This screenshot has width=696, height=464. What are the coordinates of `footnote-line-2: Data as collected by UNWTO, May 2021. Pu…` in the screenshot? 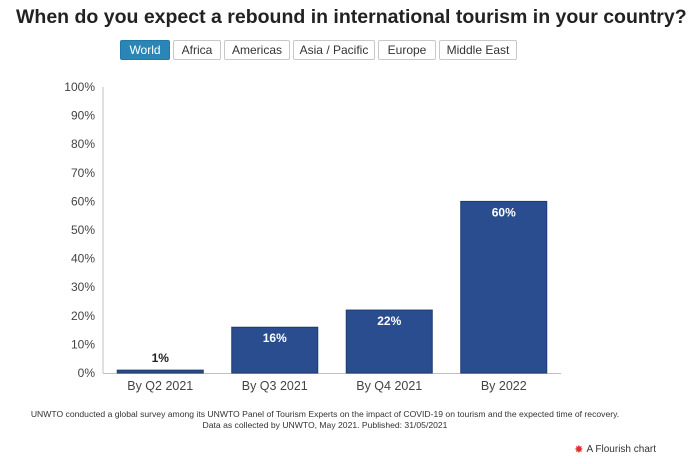 It's located at (325, 425).